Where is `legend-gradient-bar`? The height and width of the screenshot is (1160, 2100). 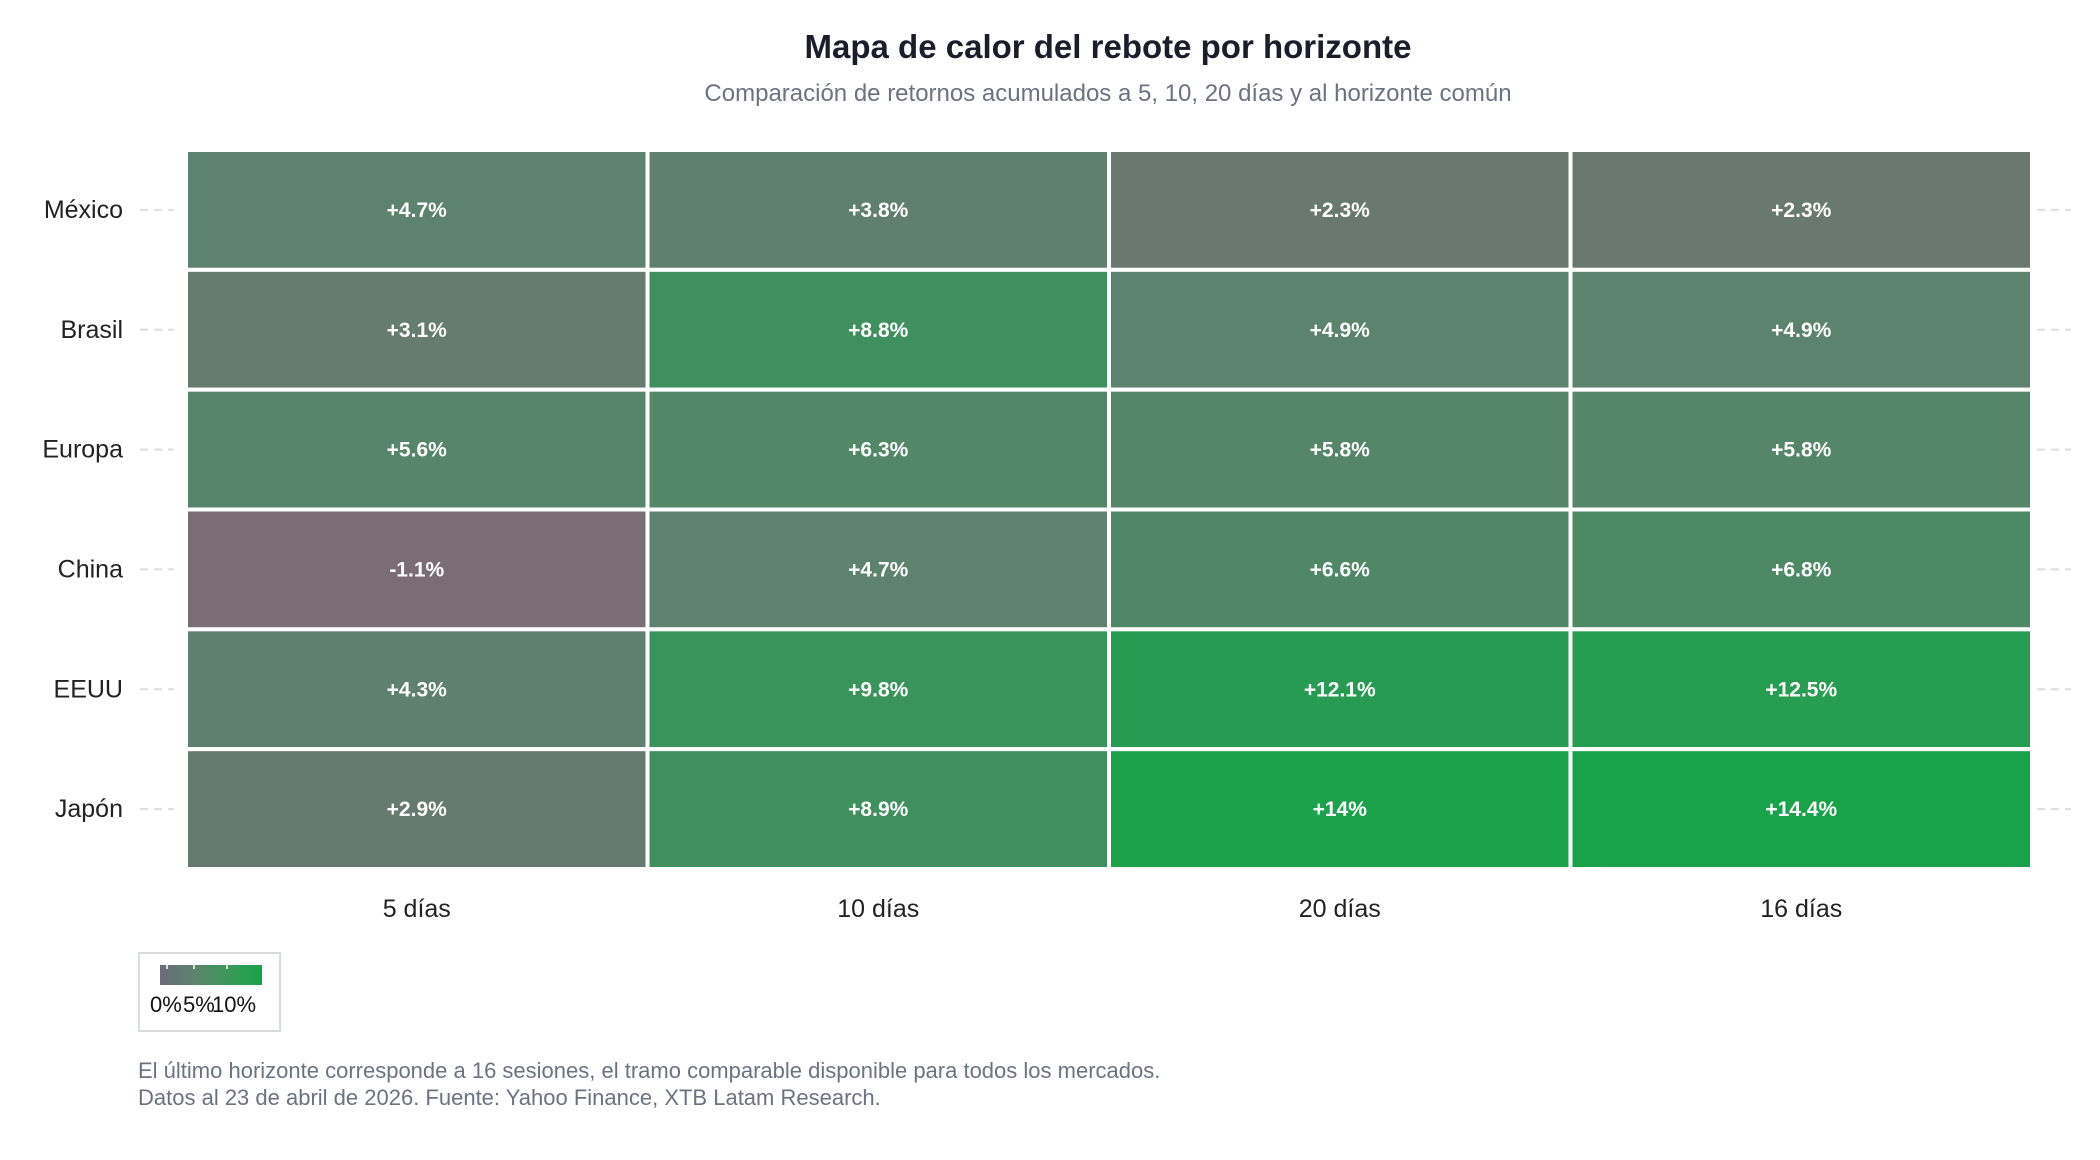
legend-gradient-bar is located at coordinates (211, 975).